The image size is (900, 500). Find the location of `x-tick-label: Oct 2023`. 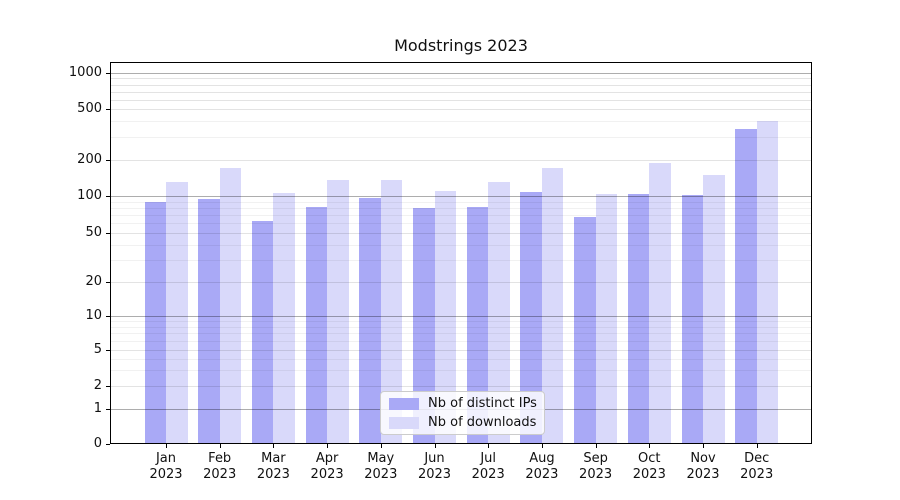

x-tick-label: Oct 2023 is located at coordinates (649, 466).